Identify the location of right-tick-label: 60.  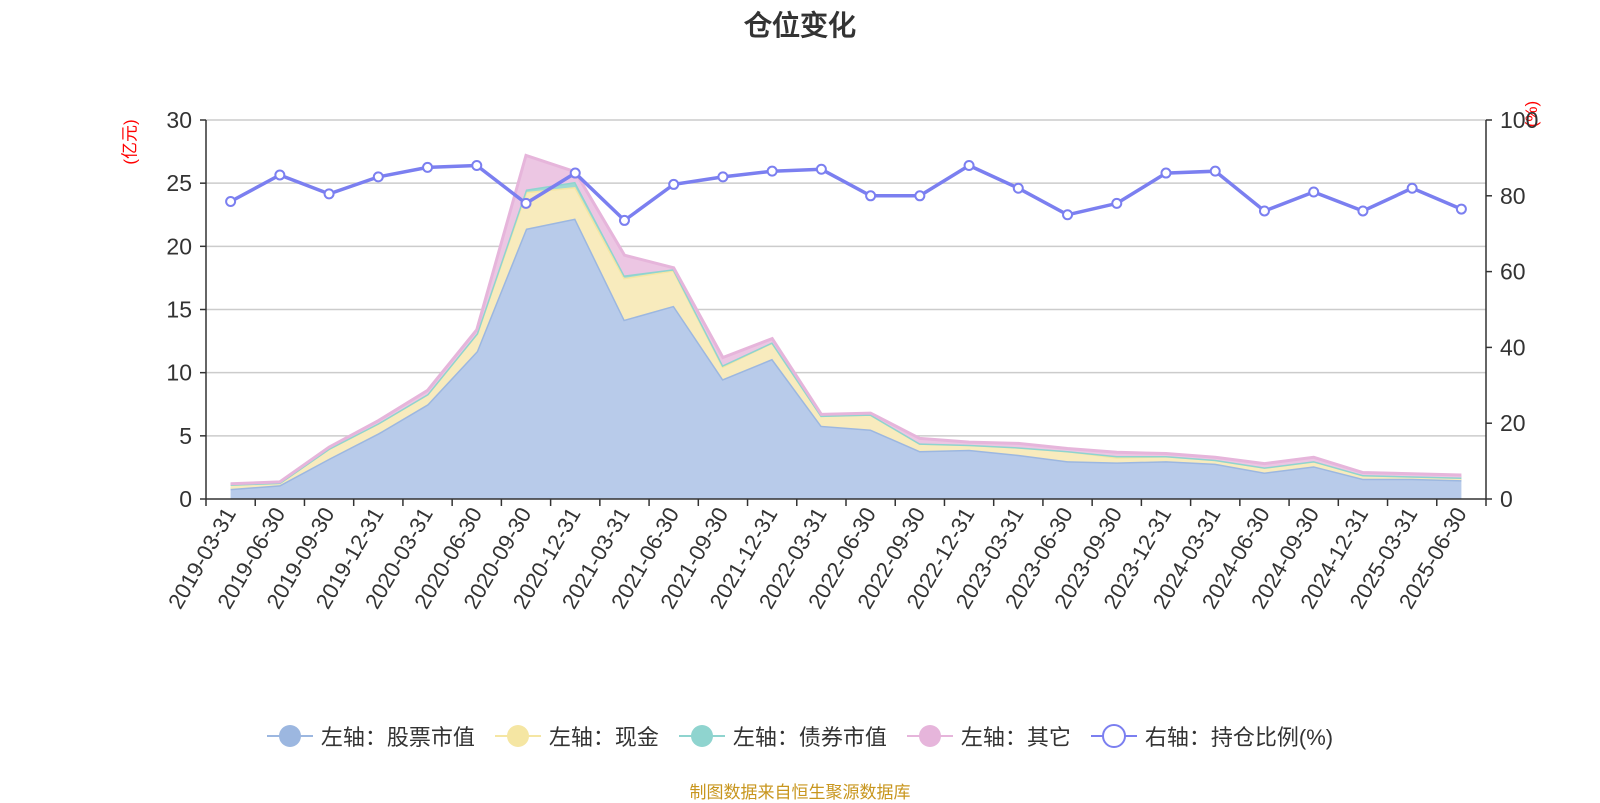
(1513, 272).